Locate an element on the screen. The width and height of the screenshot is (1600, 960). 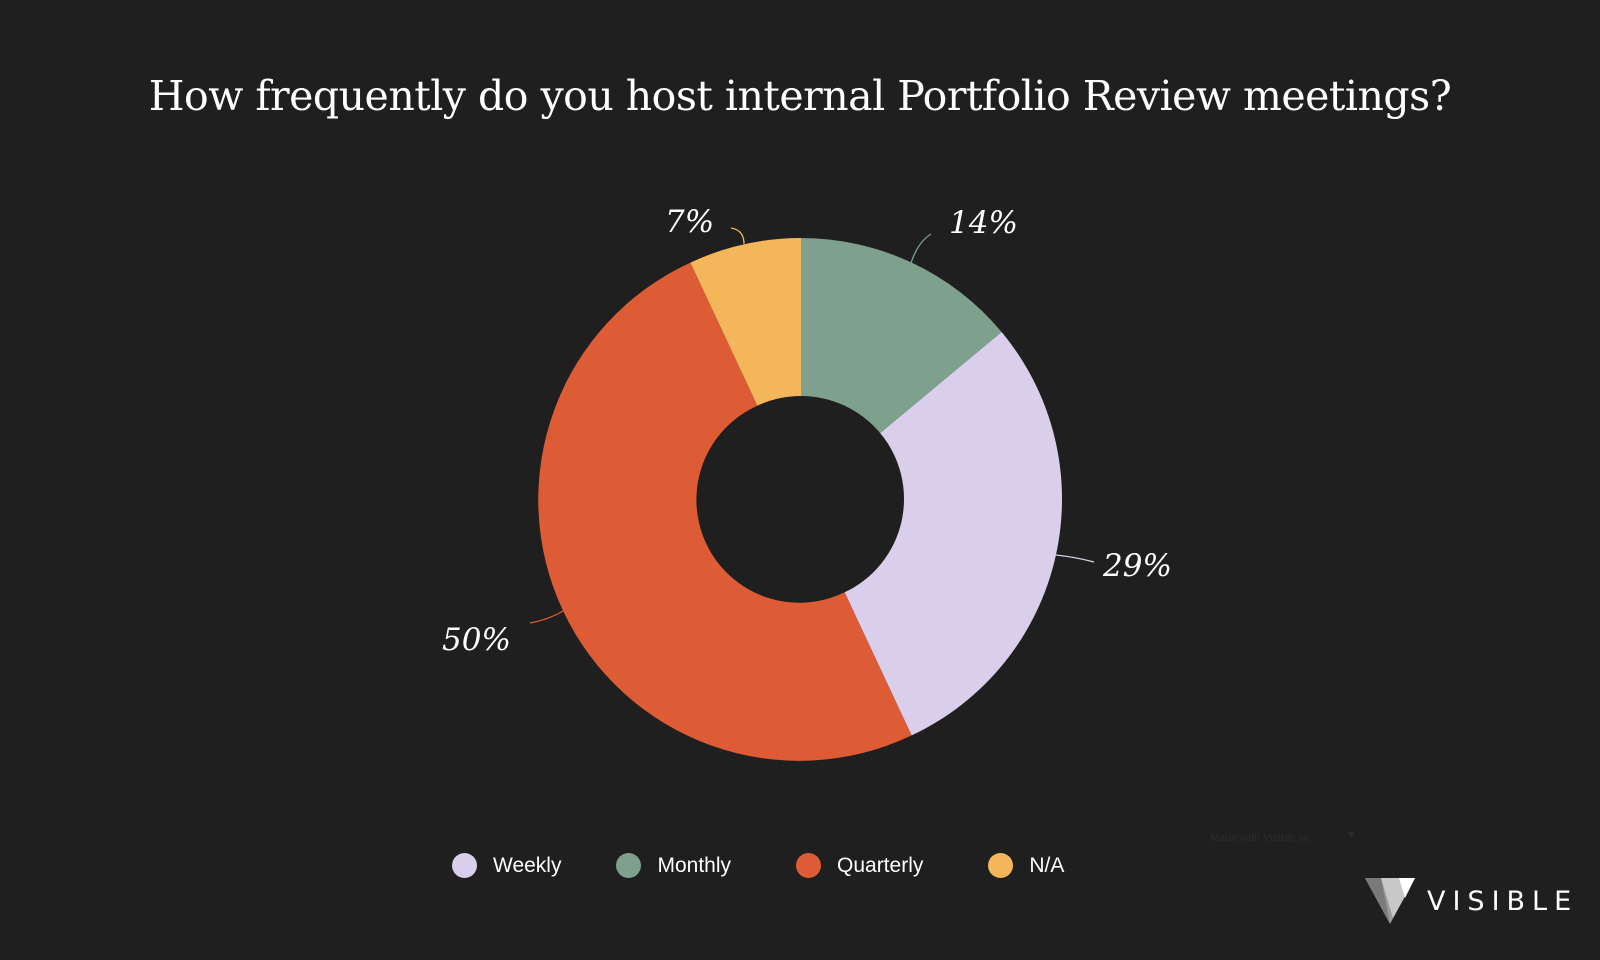
leader-line-quarterly is located at coordinates (547, 616).